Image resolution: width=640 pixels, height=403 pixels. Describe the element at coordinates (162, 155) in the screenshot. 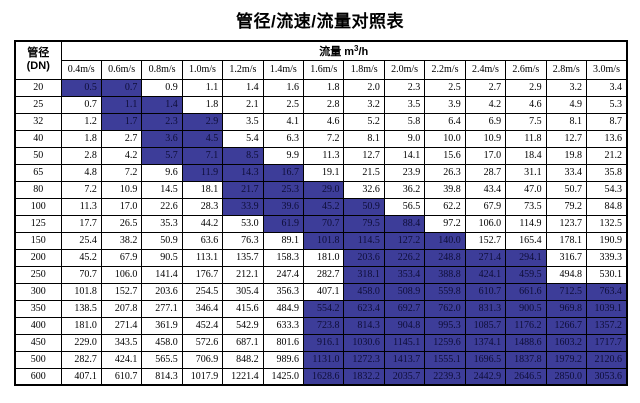

I see `flow-cell-highlighted: 5.7` at that location.